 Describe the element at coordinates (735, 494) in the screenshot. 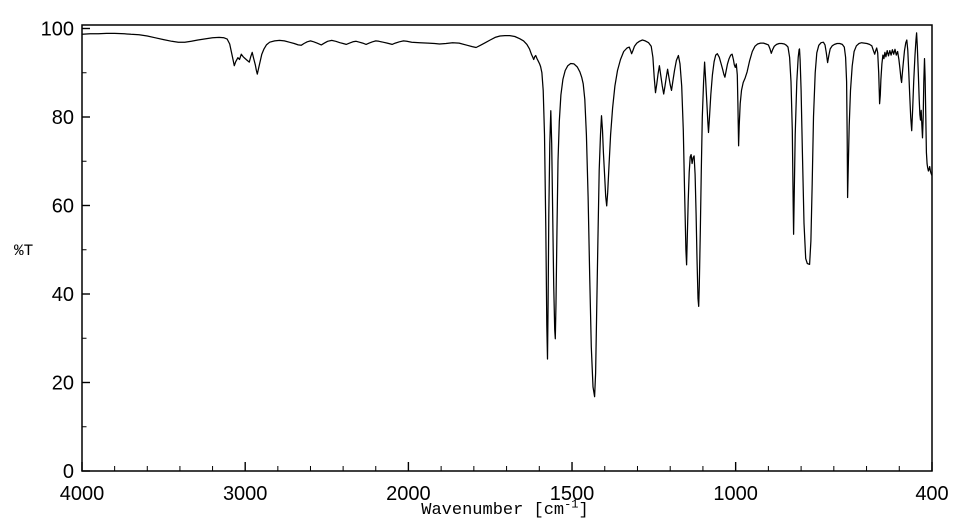

I see `x-tick-label: 1000` at that location.